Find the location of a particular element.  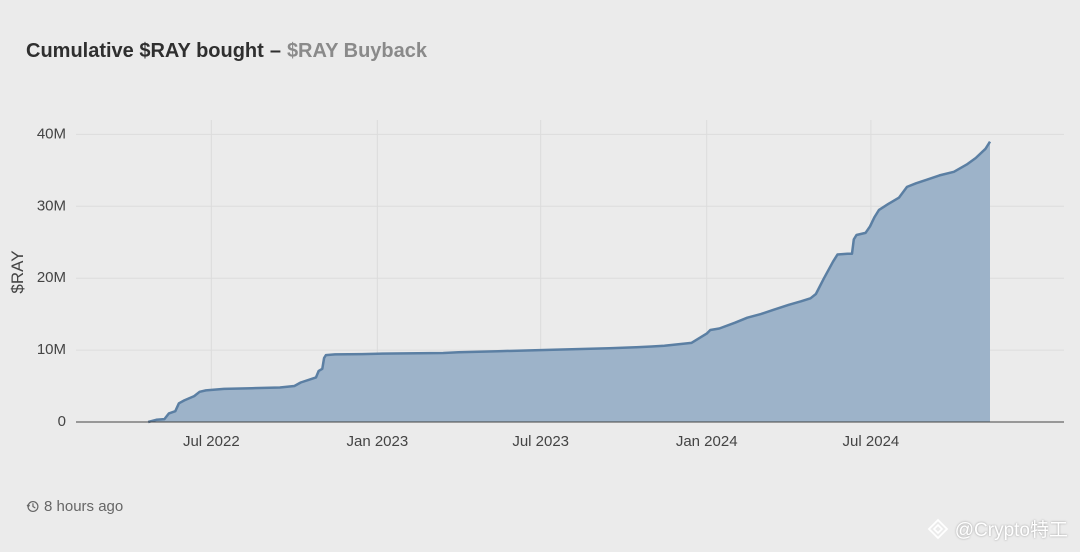

x-tick-label: Jul 2022 is located at coordinates (211, 441).